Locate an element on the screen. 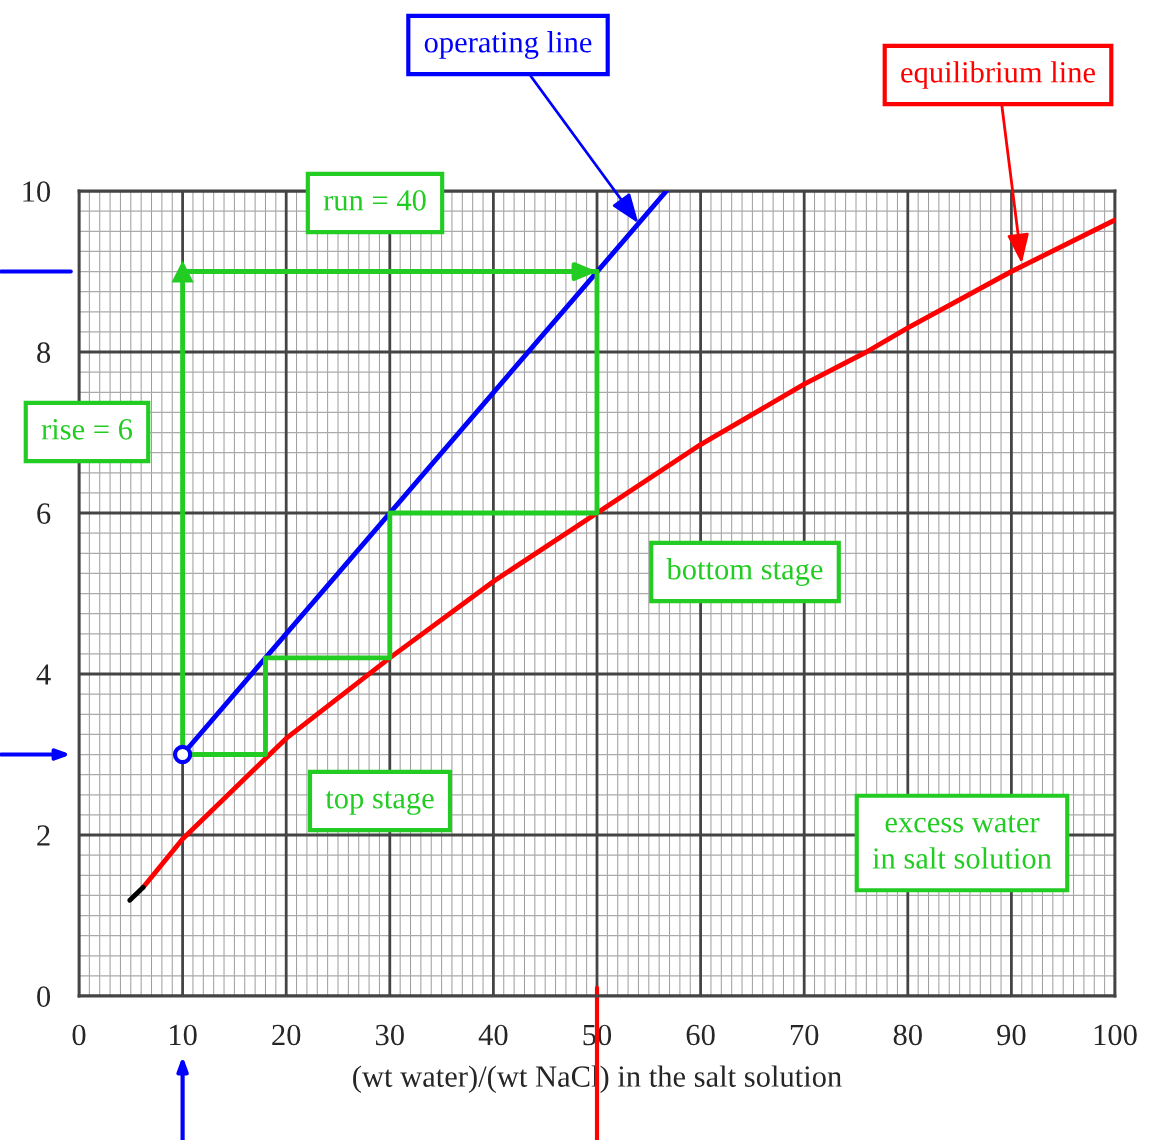 The image size is (1153, 1140). y-tick-label: 4 is located at coordinates (43, 674).